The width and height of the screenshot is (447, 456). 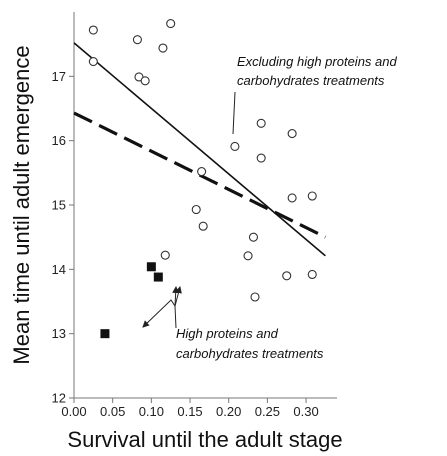 What do you see at coordinates (63, 237) in the screenshot?
I see `y-ticks: 12 13 14 15 16 17` at bounding box center [63, 237].